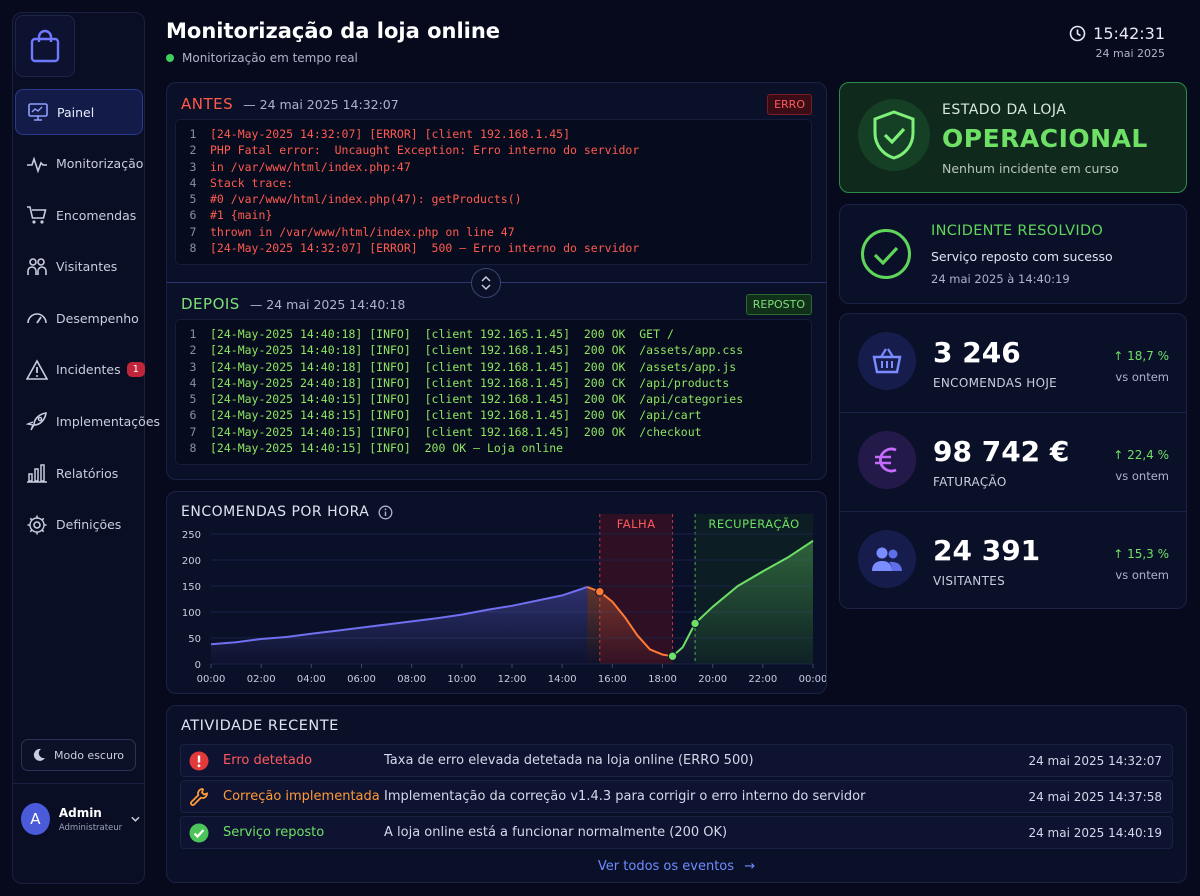 This screenshot has height=896, width=1200. I want to click on sidebar-item-incidentes: Incidentes 1, so click(80, 370).